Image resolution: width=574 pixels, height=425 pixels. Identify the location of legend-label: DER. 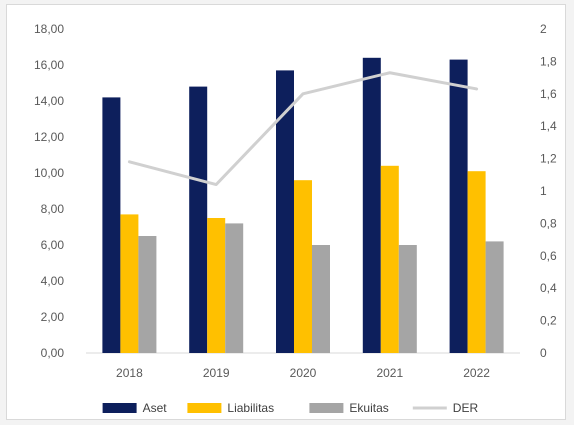
(466, 408).